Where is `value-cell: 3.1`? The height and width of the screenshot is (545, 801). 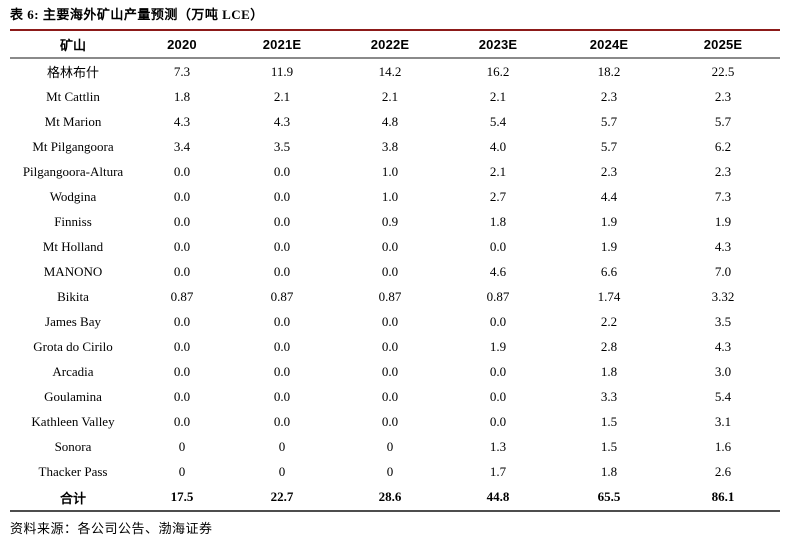 value-cell: 3.1 is located at coordinates (723, 421).